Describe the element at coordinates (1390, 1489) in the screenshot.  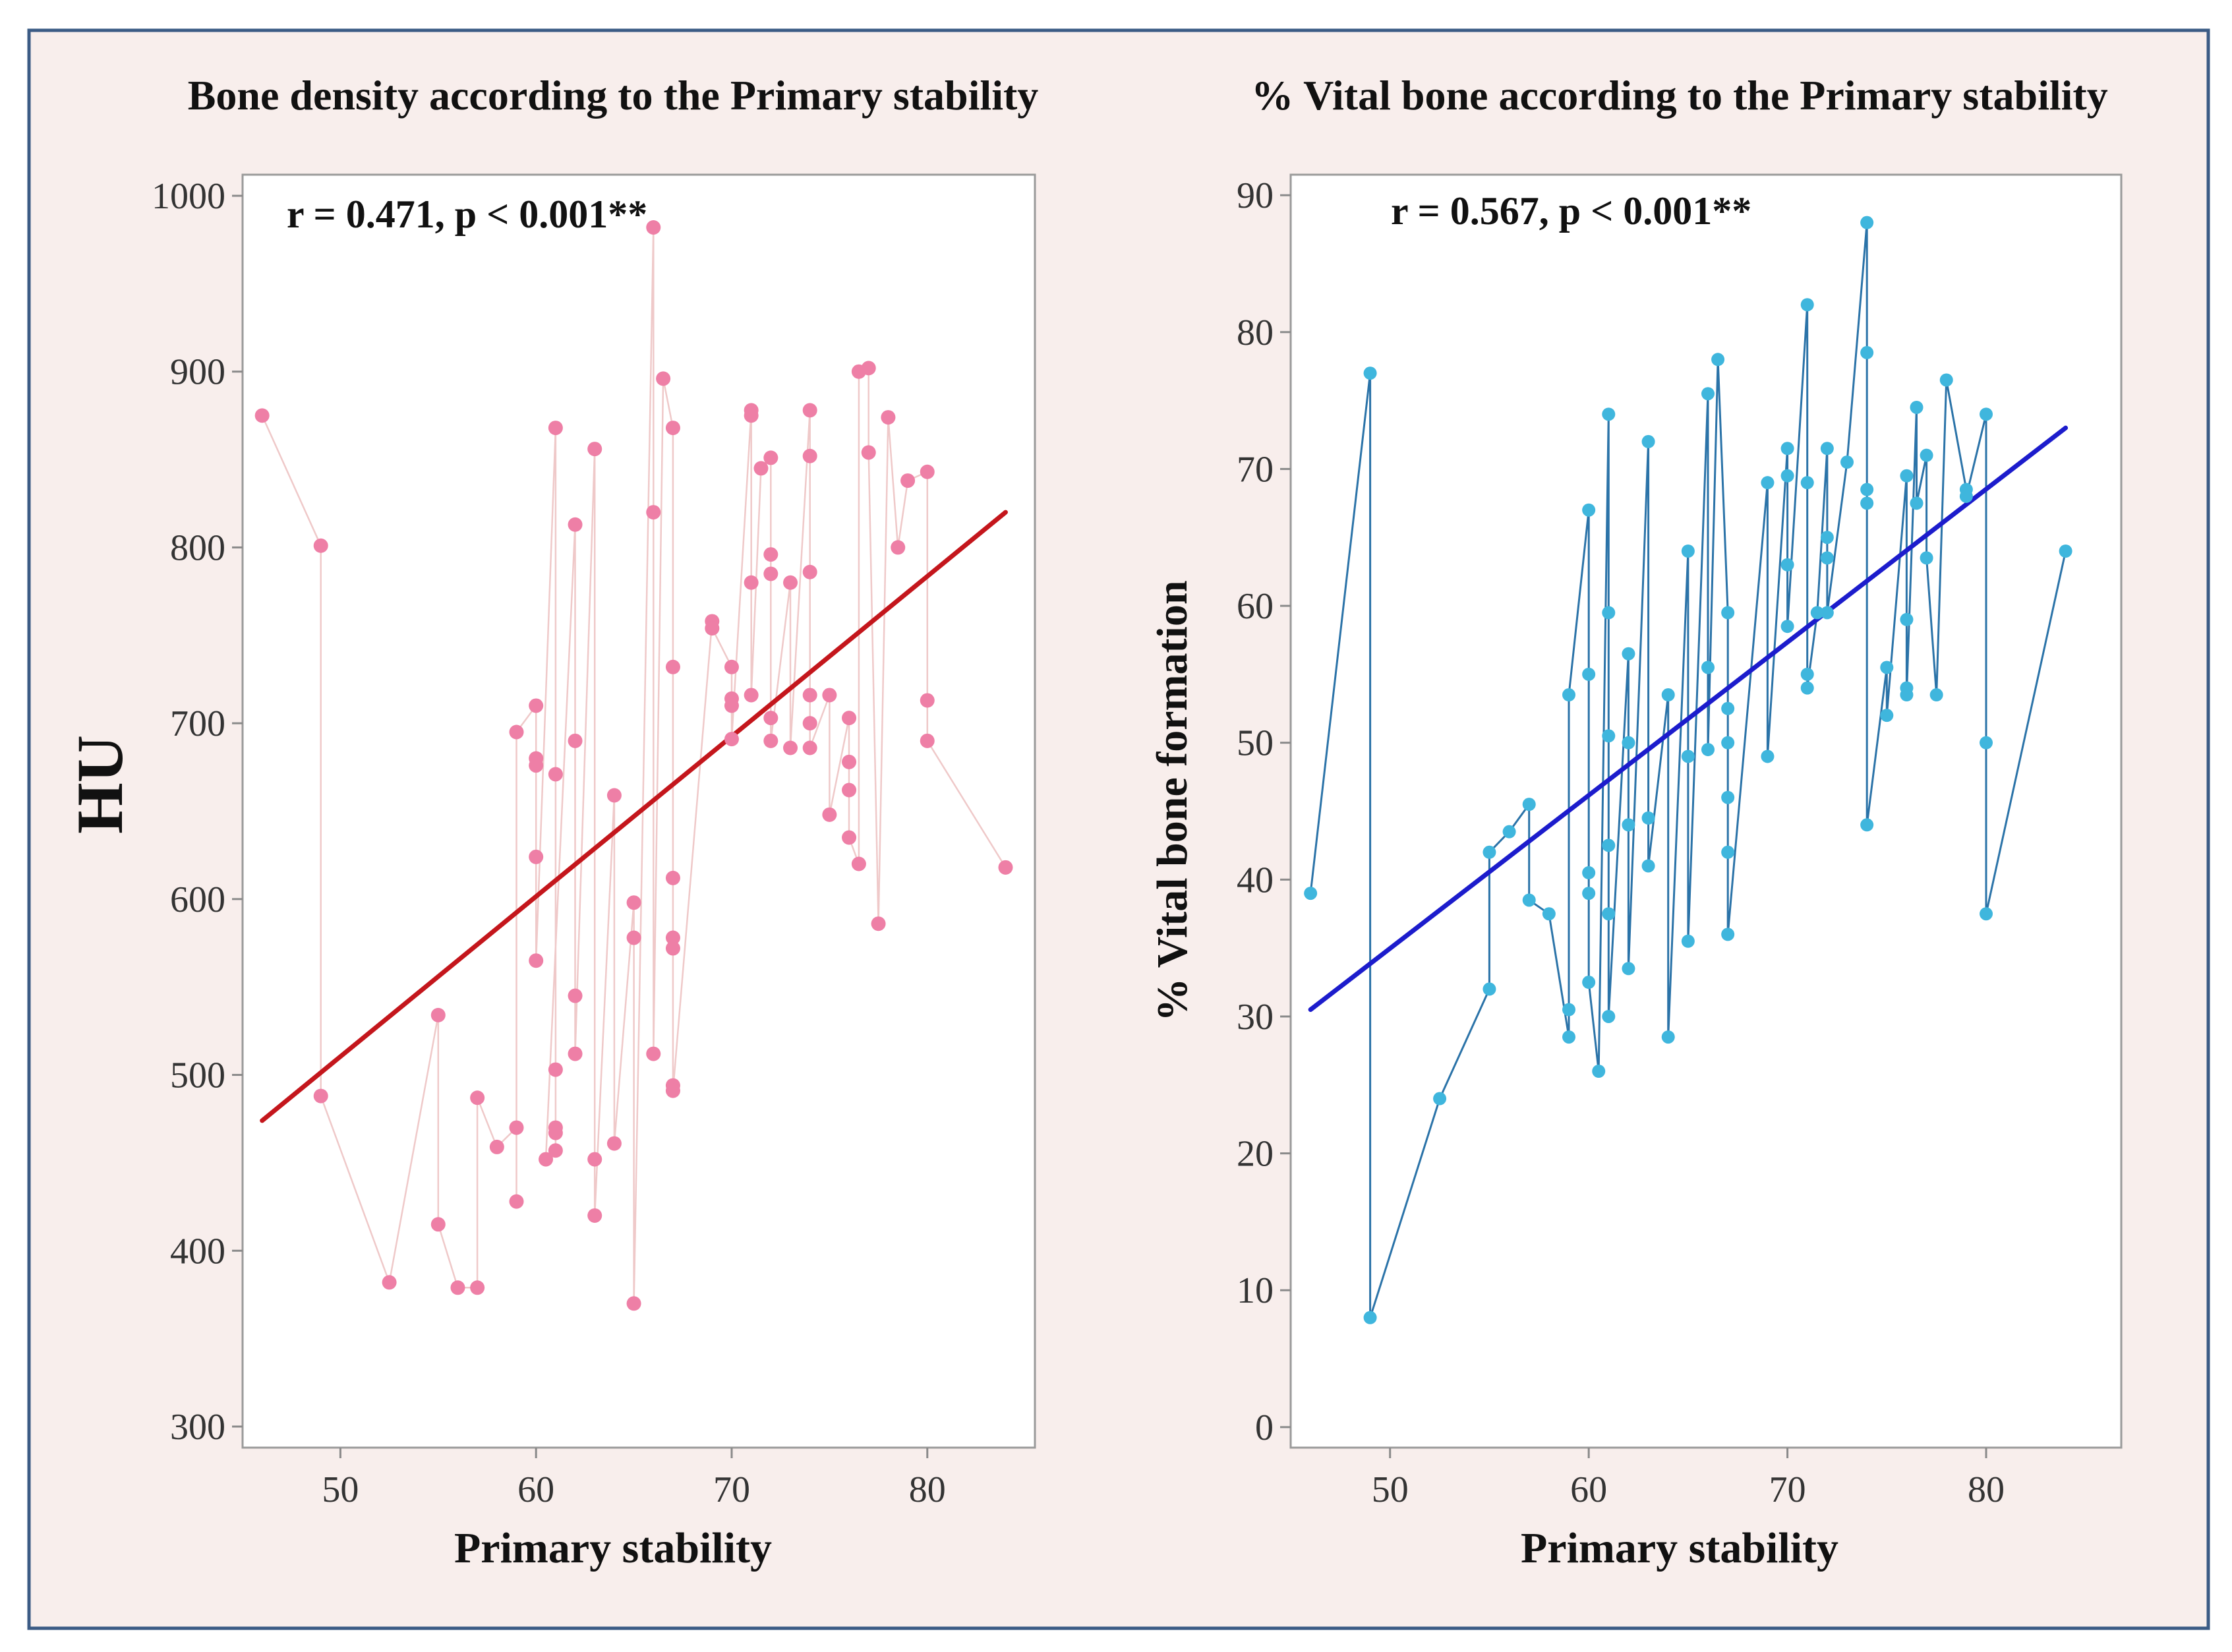
I see `vital-bone-x-tick-label: 50` at that location.